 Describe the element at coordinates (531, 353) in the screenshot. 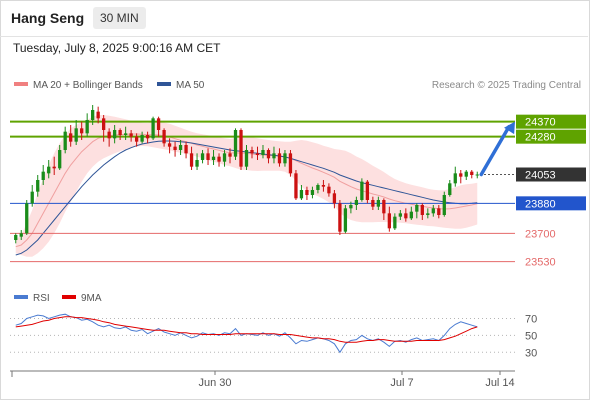

I see `rsi-tick-label: 30` at that location.